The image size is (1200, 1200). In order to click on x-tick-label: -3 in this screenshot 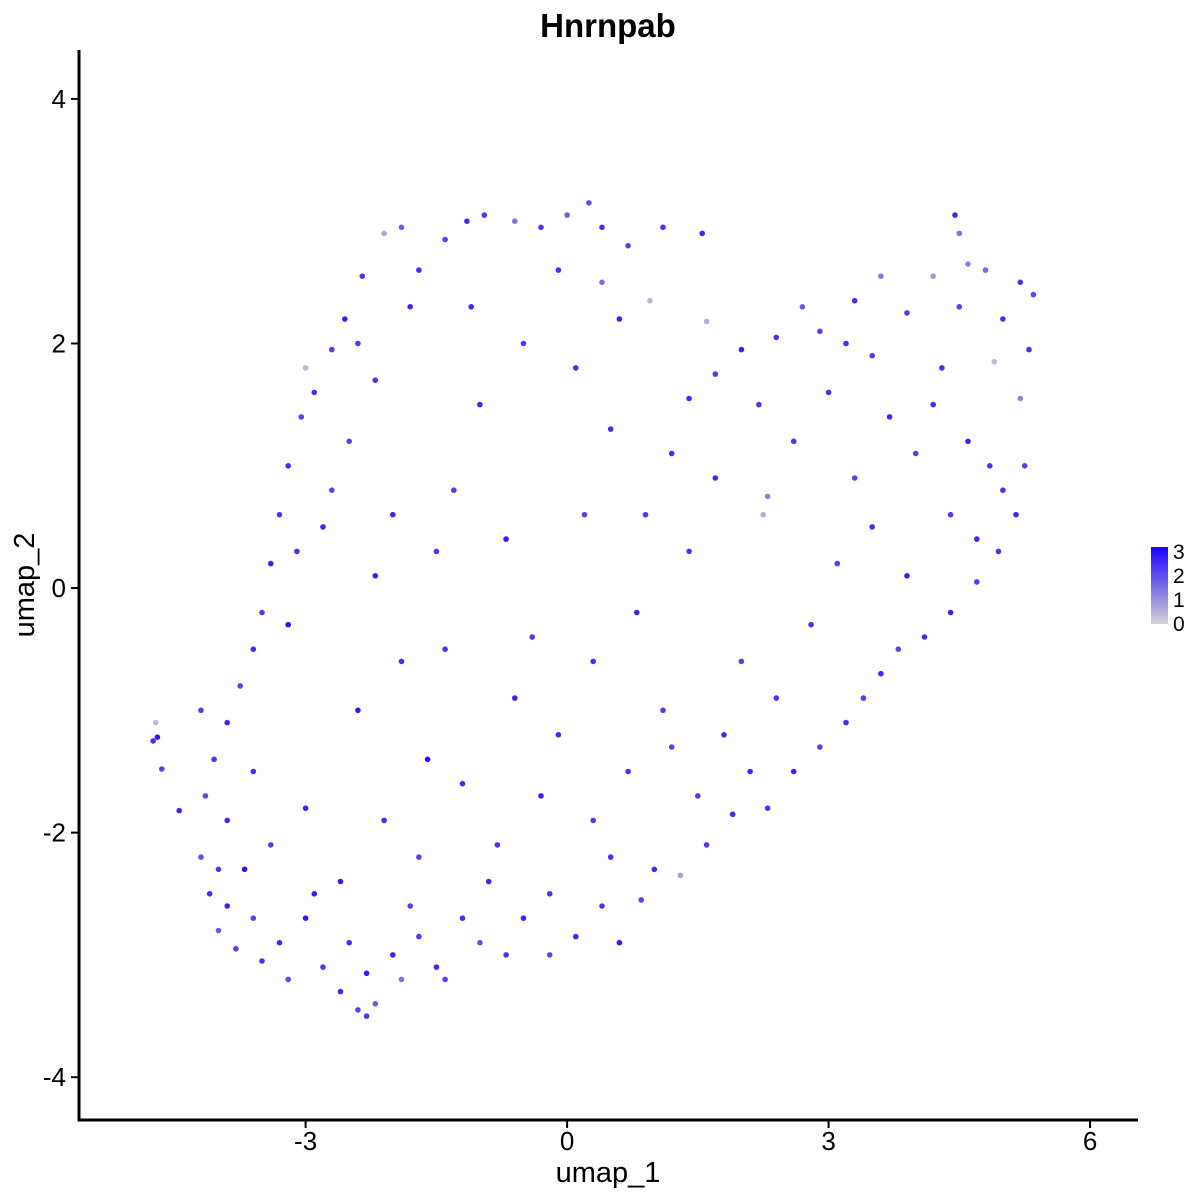, I will do `click(305, 1141)`.